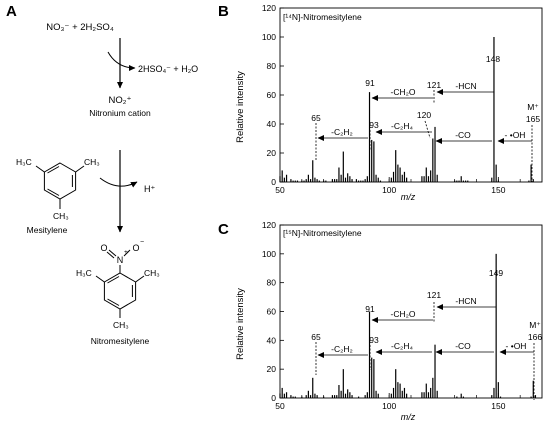  What do you see at coordinates (118, 182) in the screenshot?
I see `proton-curved-arrow` at bounding box center [118, 182].